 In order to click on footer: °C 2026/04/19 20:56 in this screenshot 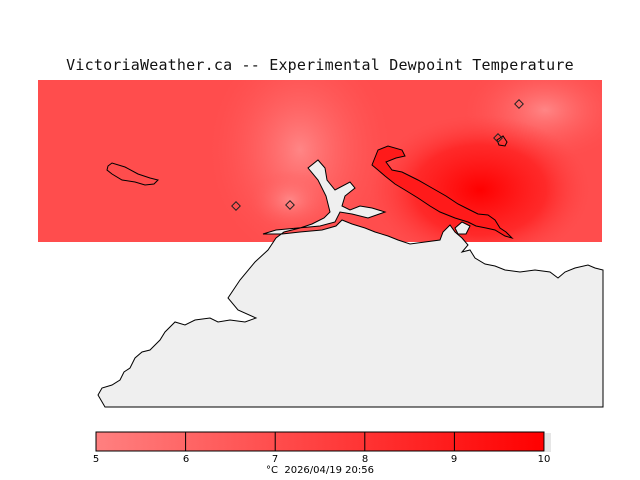, I will do `click(320, 470)`.